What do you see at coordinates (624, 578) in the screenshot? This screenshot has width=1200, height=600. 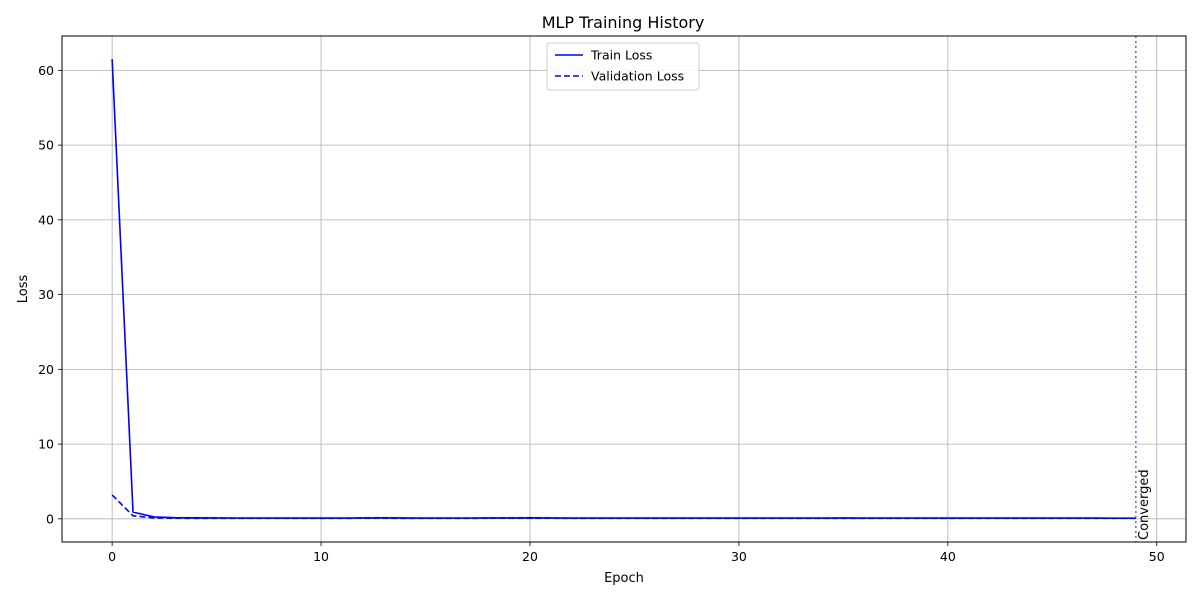 I see `x-axis-label: Epoch` at bounding box center [624, 578].